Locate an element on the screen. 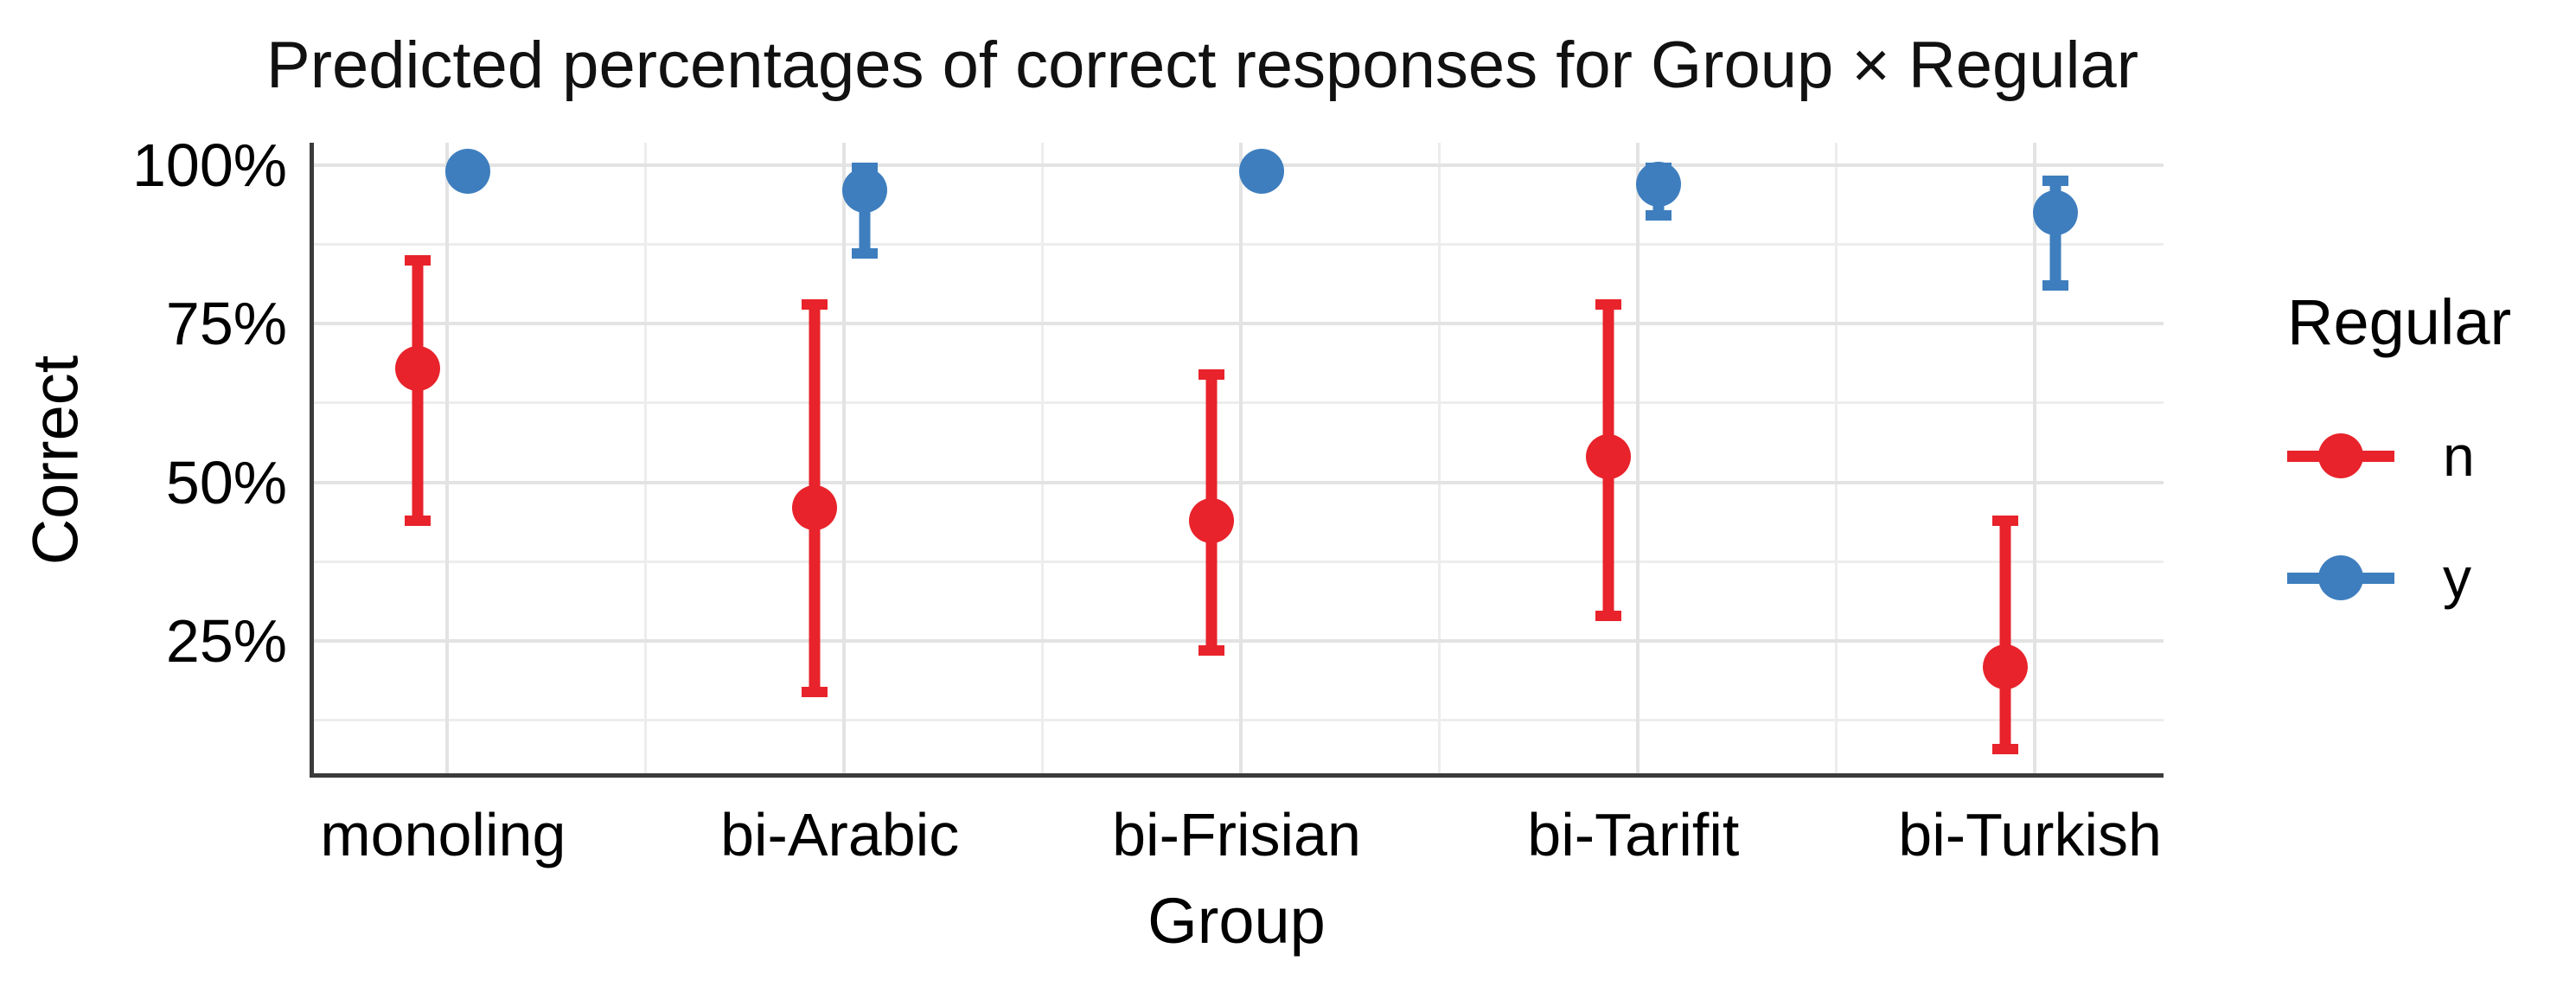  legend-label-y: y is located at coordinates (2457, 578).